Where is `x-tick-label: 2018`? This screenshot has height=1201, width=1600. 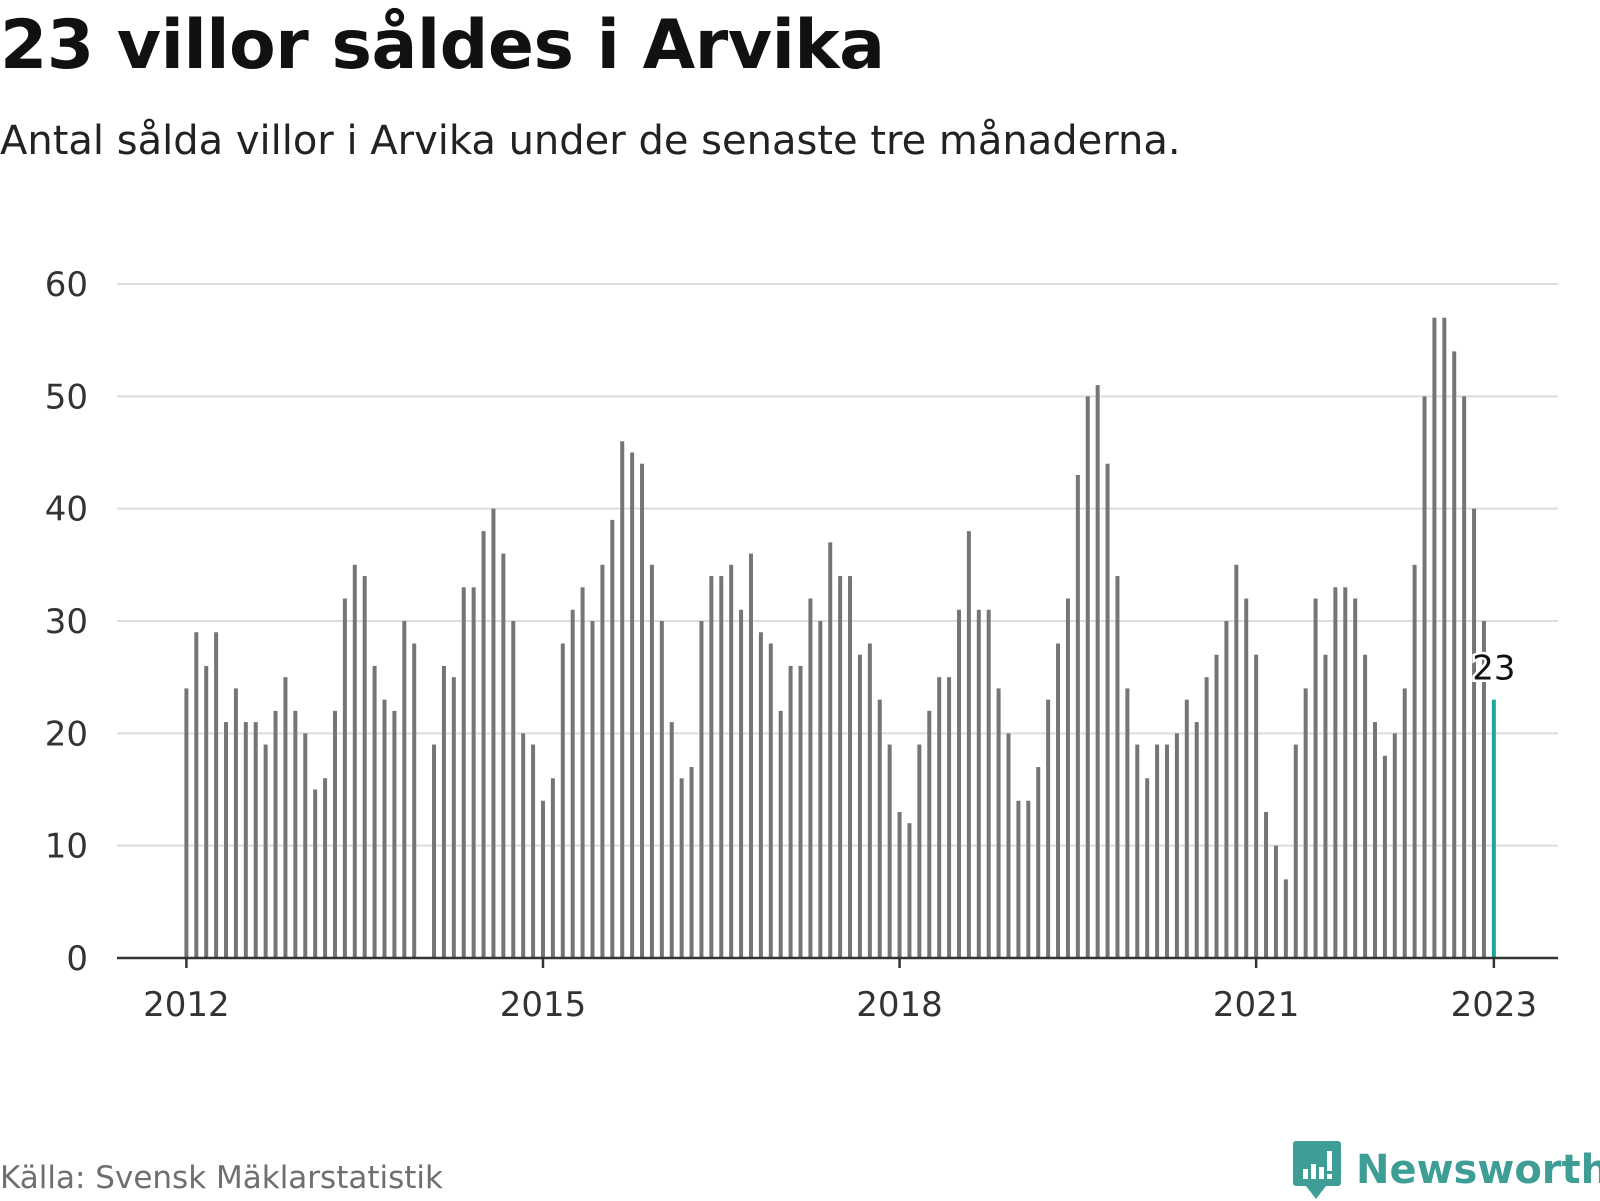 x-tick-label: 2018 is located at coordinates (899, 1005).